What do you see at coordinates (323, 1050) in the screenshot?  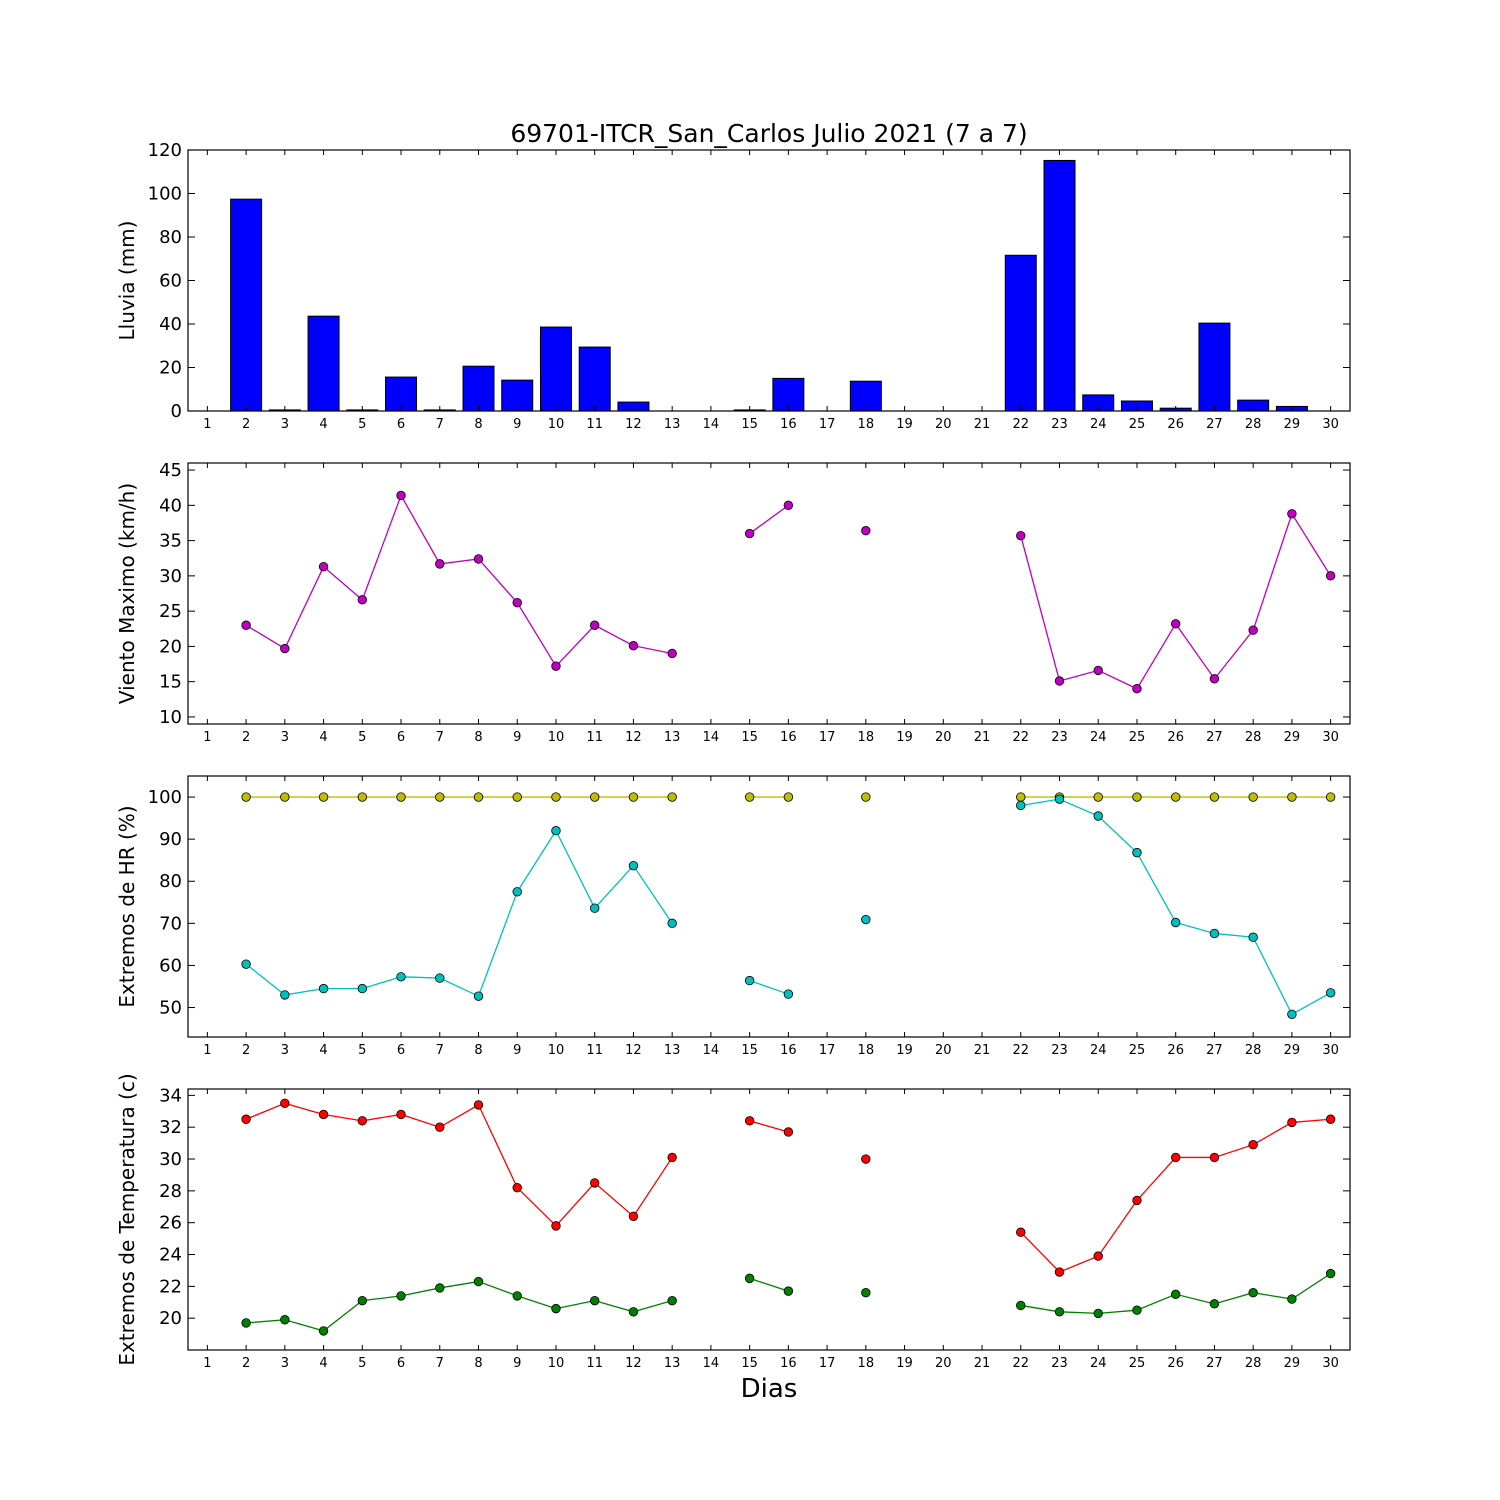 I see `x-tick-label: 4` at bounding box center [323, 1050].